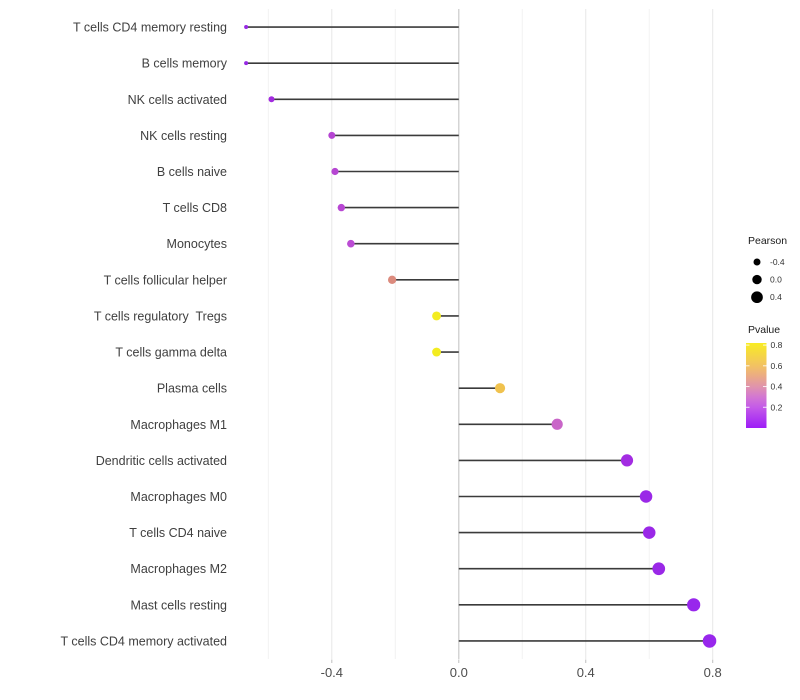 This screenshot has height=700, width=800. Describe the element at coordinates (178, 533) in the screenshot. I see `category-label: T cells CD4 naive` at that location.